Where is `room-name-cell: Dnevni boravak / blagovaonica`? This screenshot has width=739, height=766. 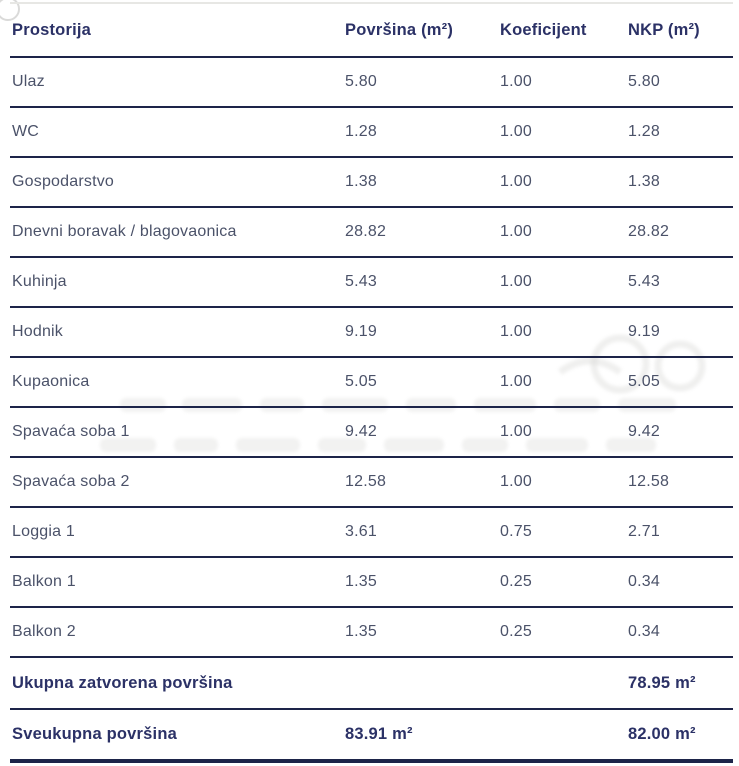
room-name-cell: Dnevni boravak / blagovaonica is located at coordinates (124, 231).